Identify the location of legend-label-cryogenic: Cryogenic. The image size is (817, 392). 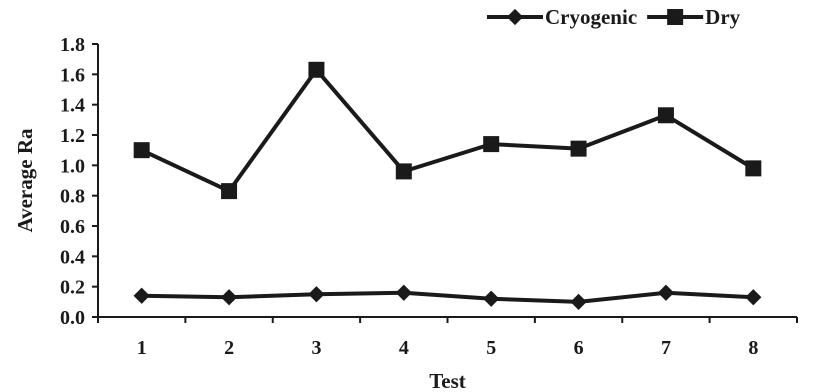
(591, 17).